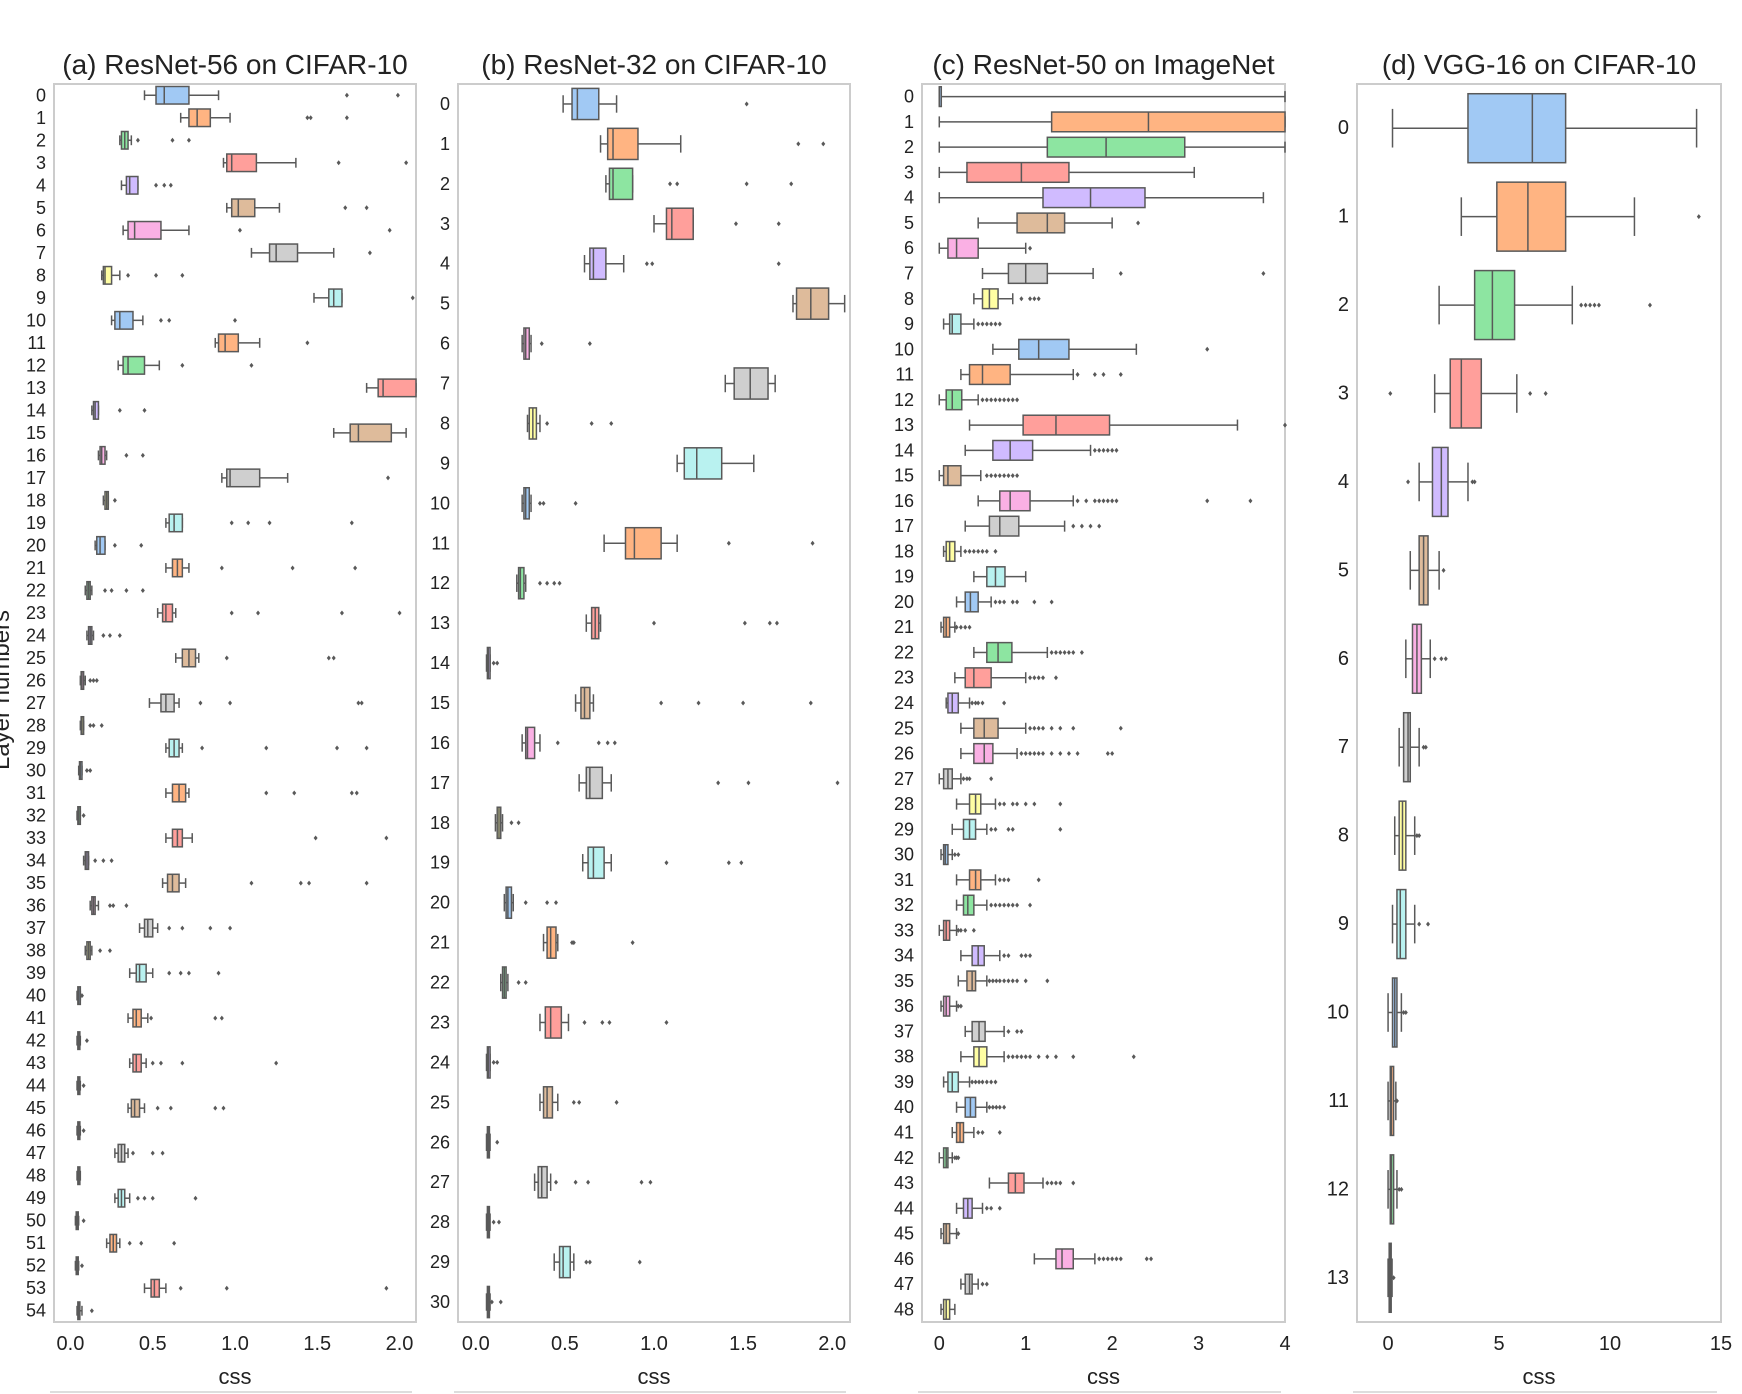  I want to click on y-tick-label: 43, so click(904, 1183).